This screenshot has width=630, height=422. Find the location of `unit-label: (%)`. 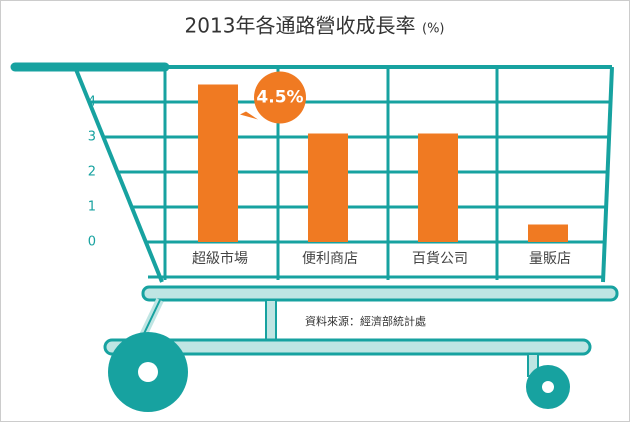

unit-label: (%) is located at coordinates (433, 29).